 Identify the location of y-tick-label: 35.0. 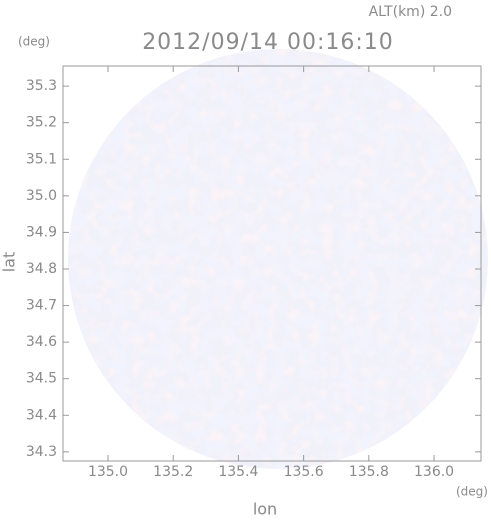
(41, 196).